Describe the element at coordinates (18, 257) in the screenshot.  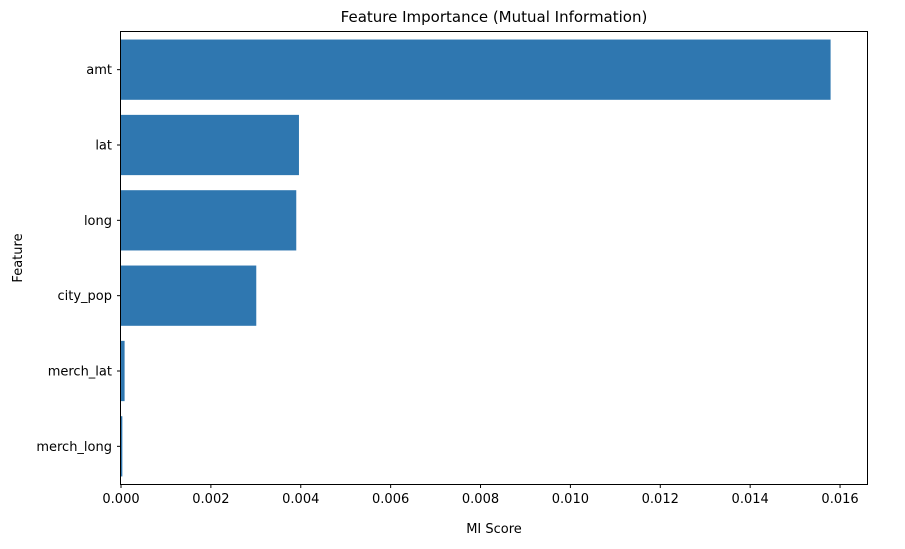
I see `y-axis-label: Feature` at that location.